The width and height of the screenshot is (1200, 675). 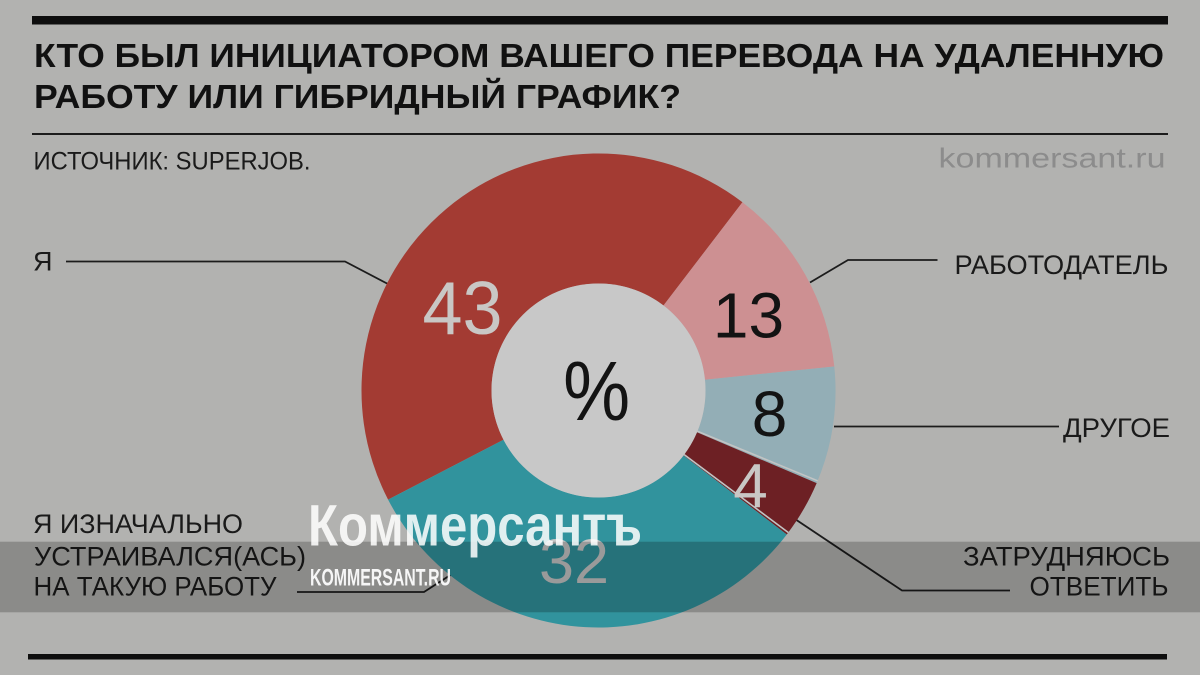 What do you see at coordinates (170, 557) in the screenshot?
I see `svg-text: УСТРАИВАЛСЯ(АСЬ)` at bounding box center [170, 557].